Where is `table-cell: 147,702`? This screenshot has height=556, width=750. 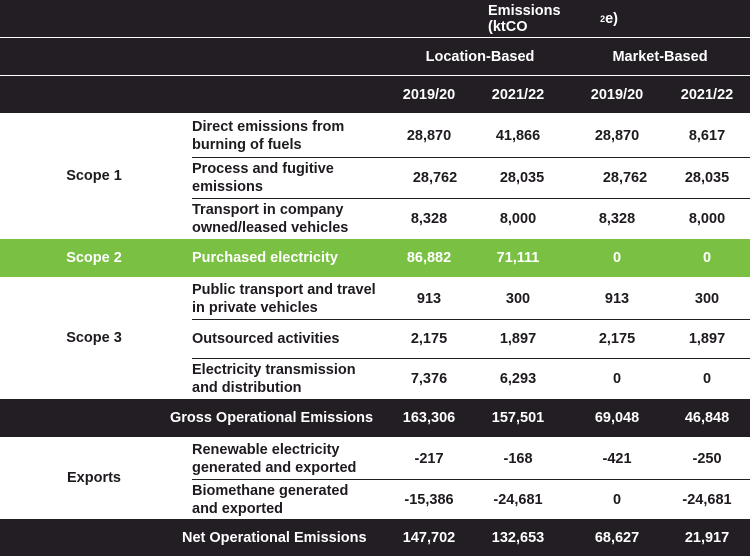
table-cell: 147,702 is located at coordinates (429, 537).